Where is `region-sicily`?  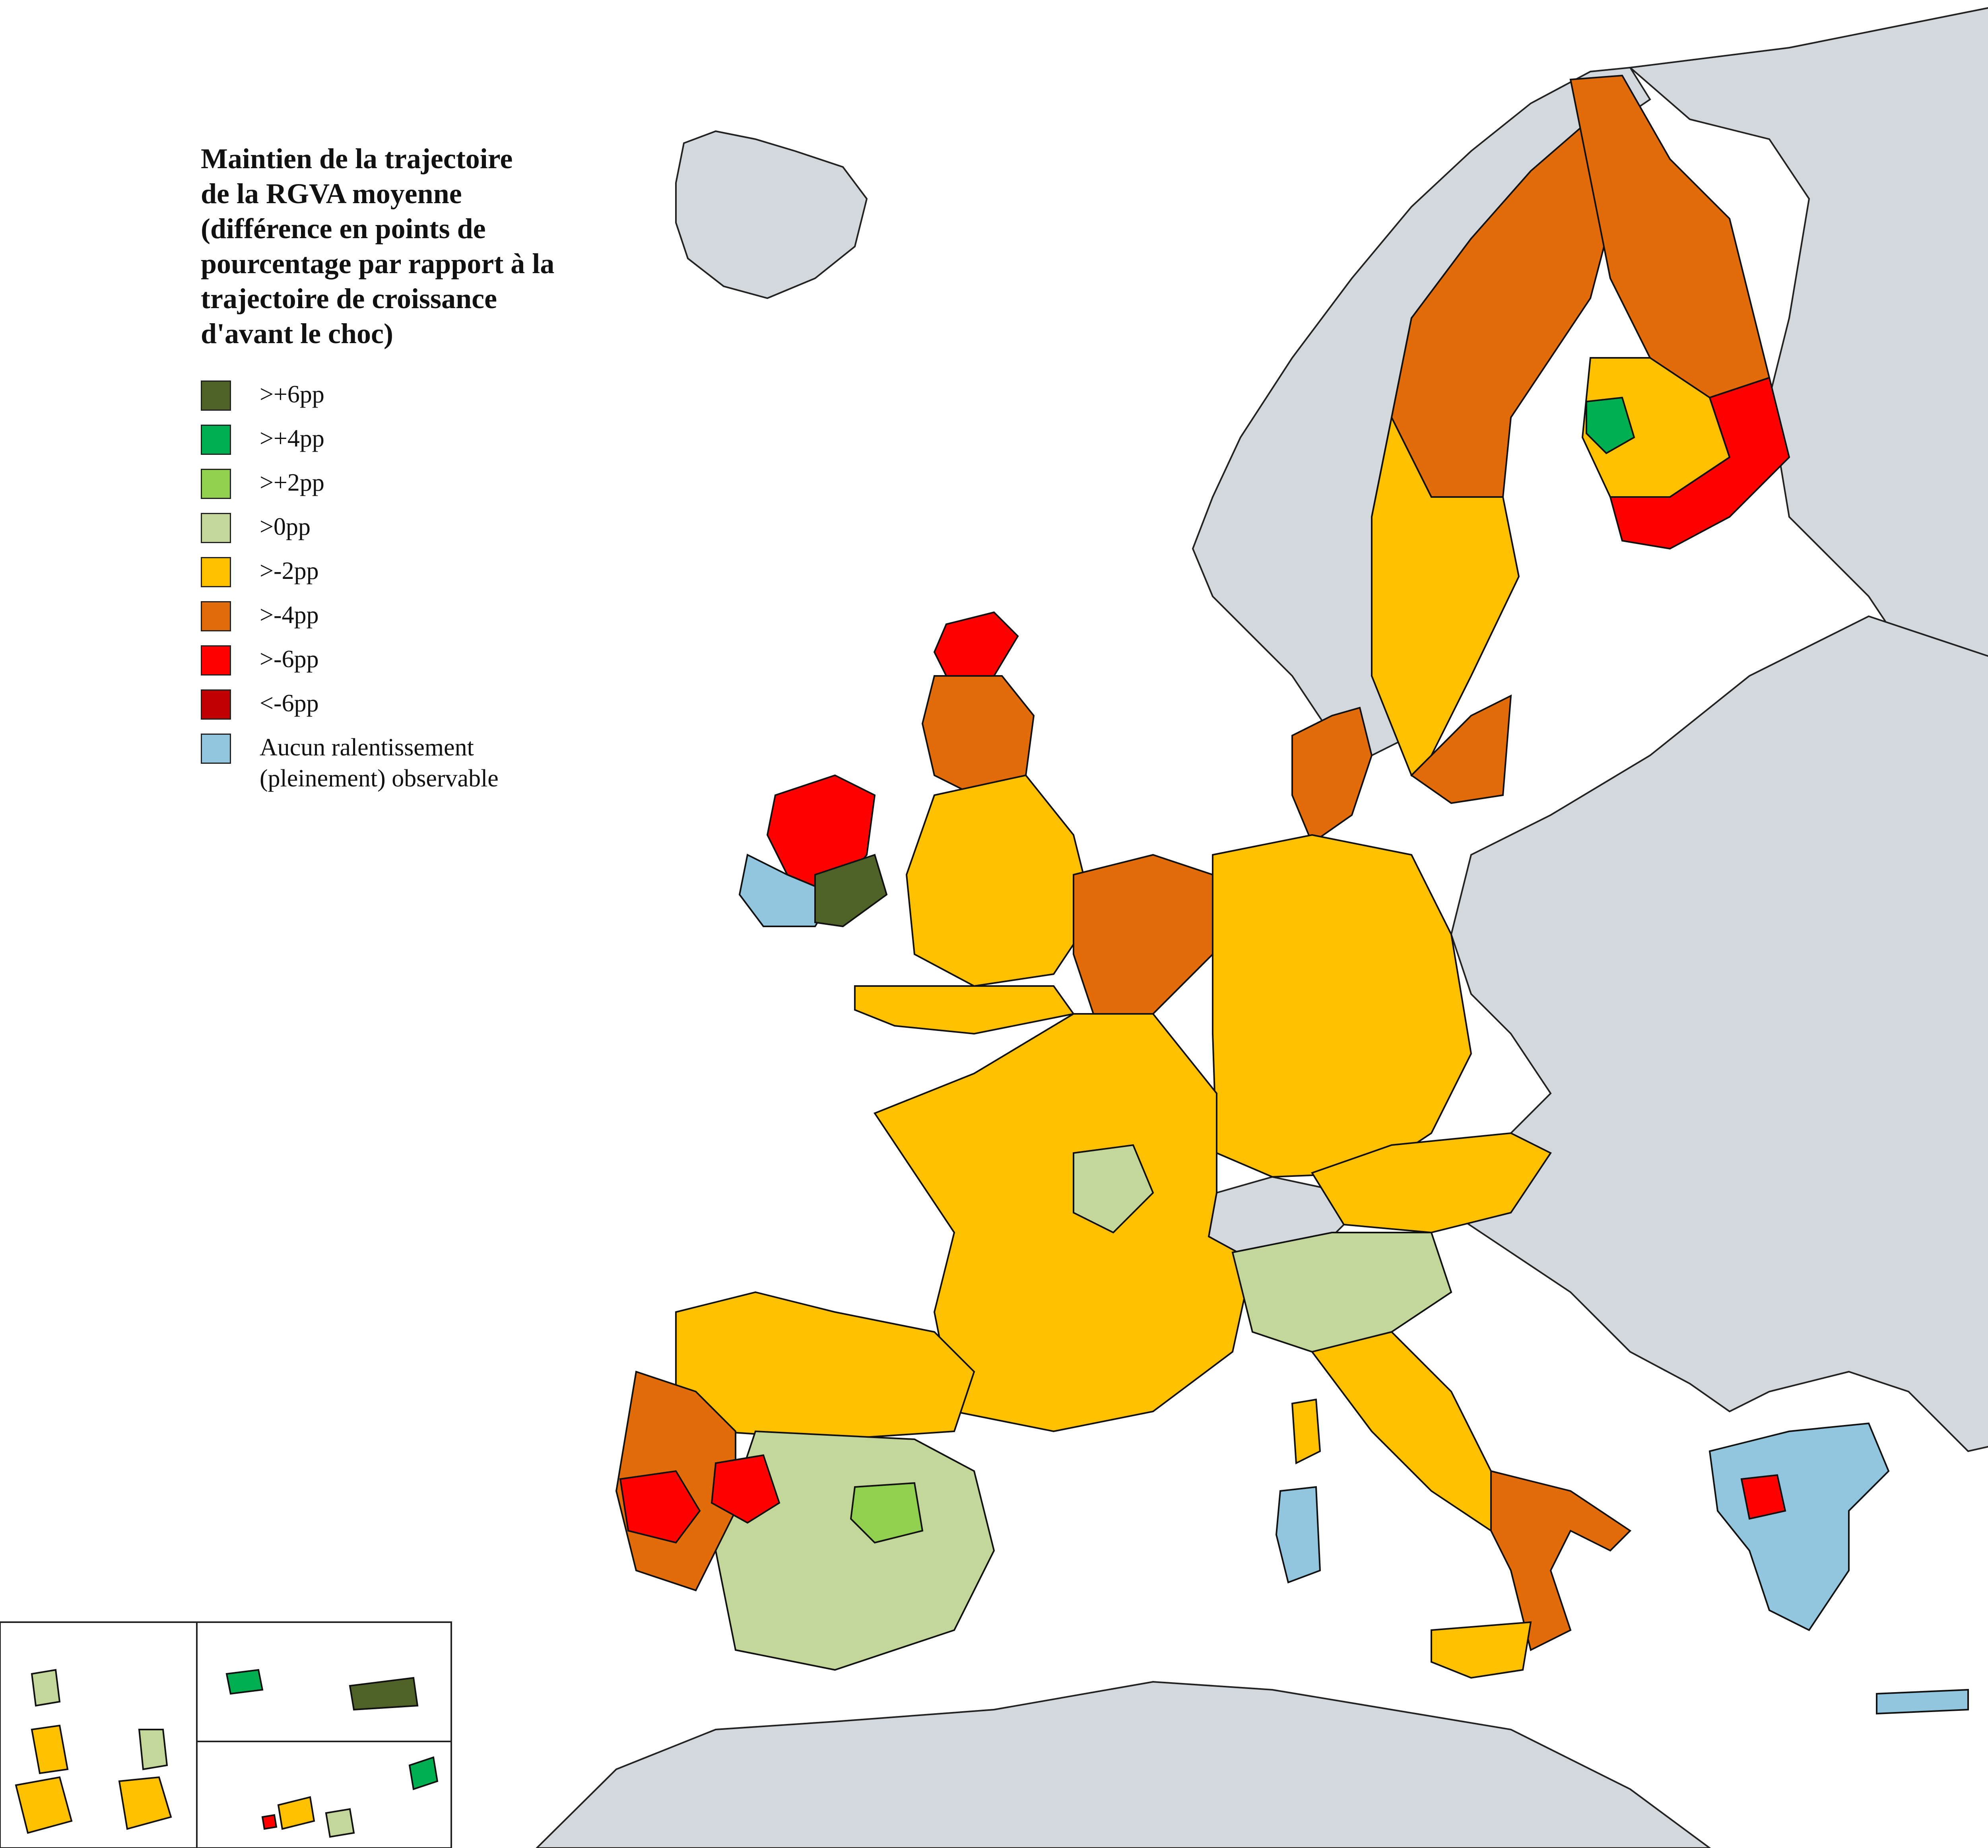
region-sicily is located at coordinates (1481, 1650).